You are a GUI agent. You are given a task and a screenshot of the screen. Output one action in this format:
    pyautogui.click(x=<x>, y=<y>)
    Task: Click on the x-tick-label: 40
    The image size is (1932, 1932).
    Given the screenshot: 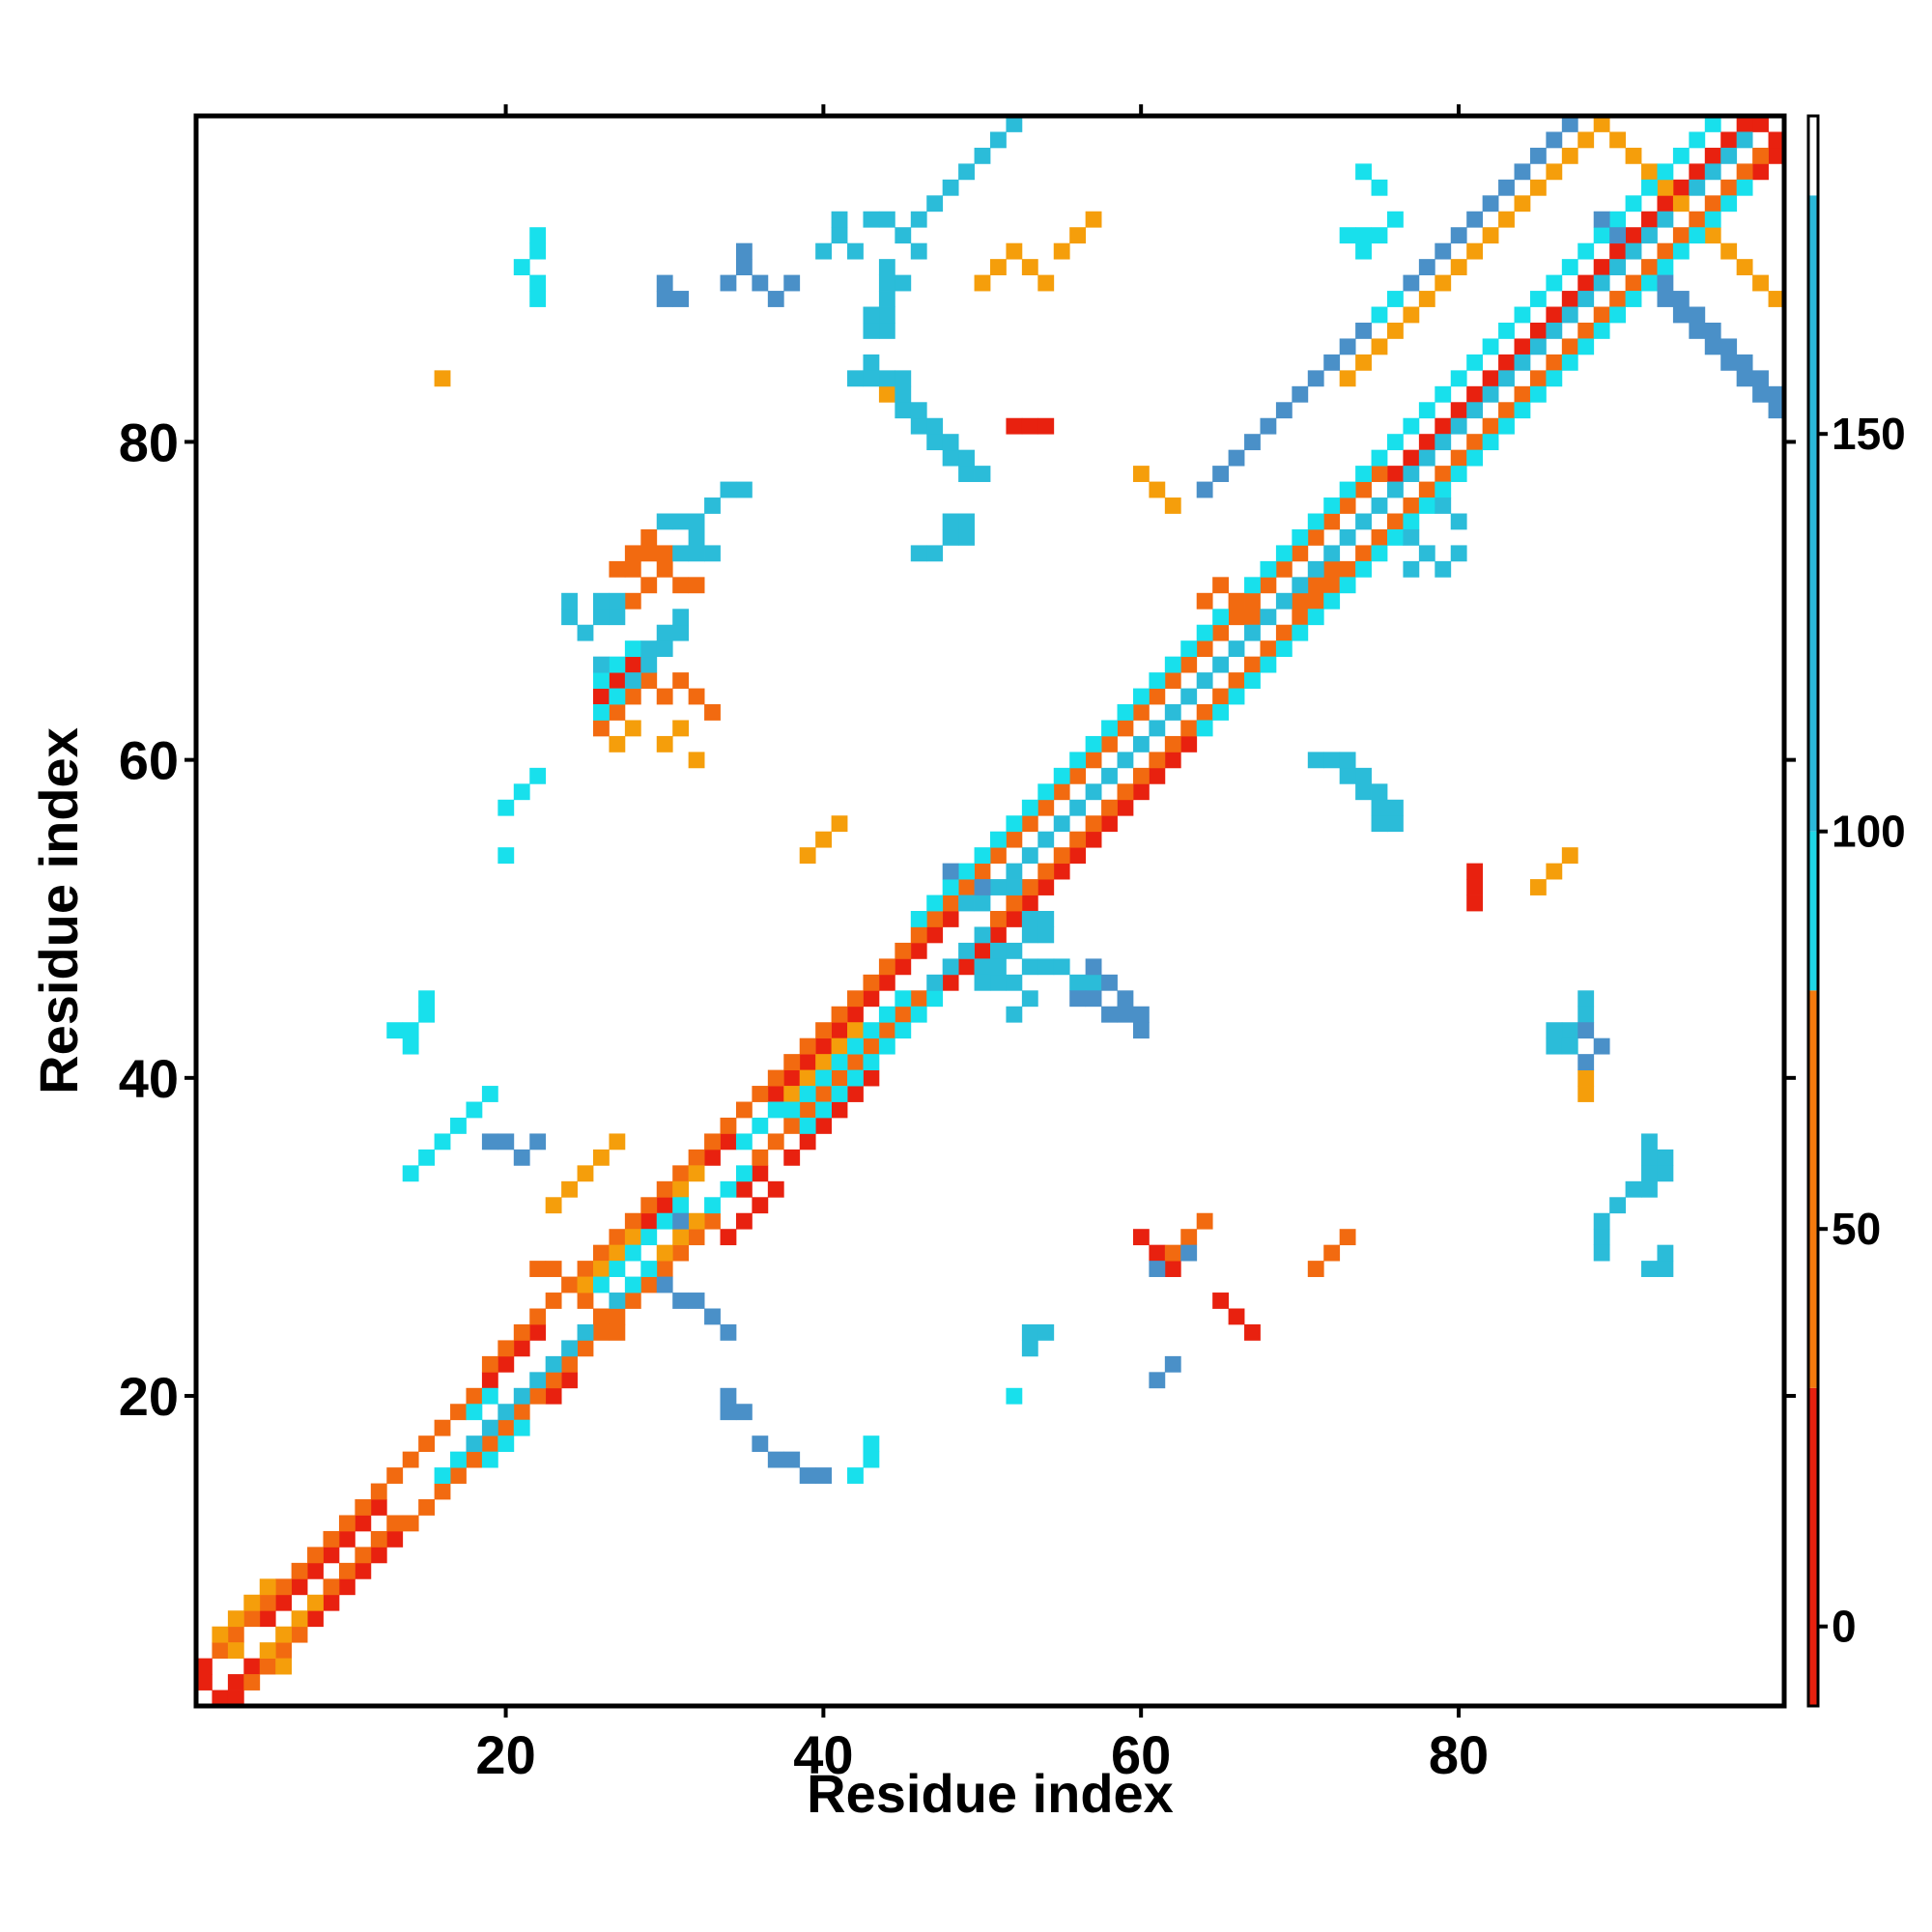 What is the action you would take?
    pyautogui.click(x=823, y=1754)
    